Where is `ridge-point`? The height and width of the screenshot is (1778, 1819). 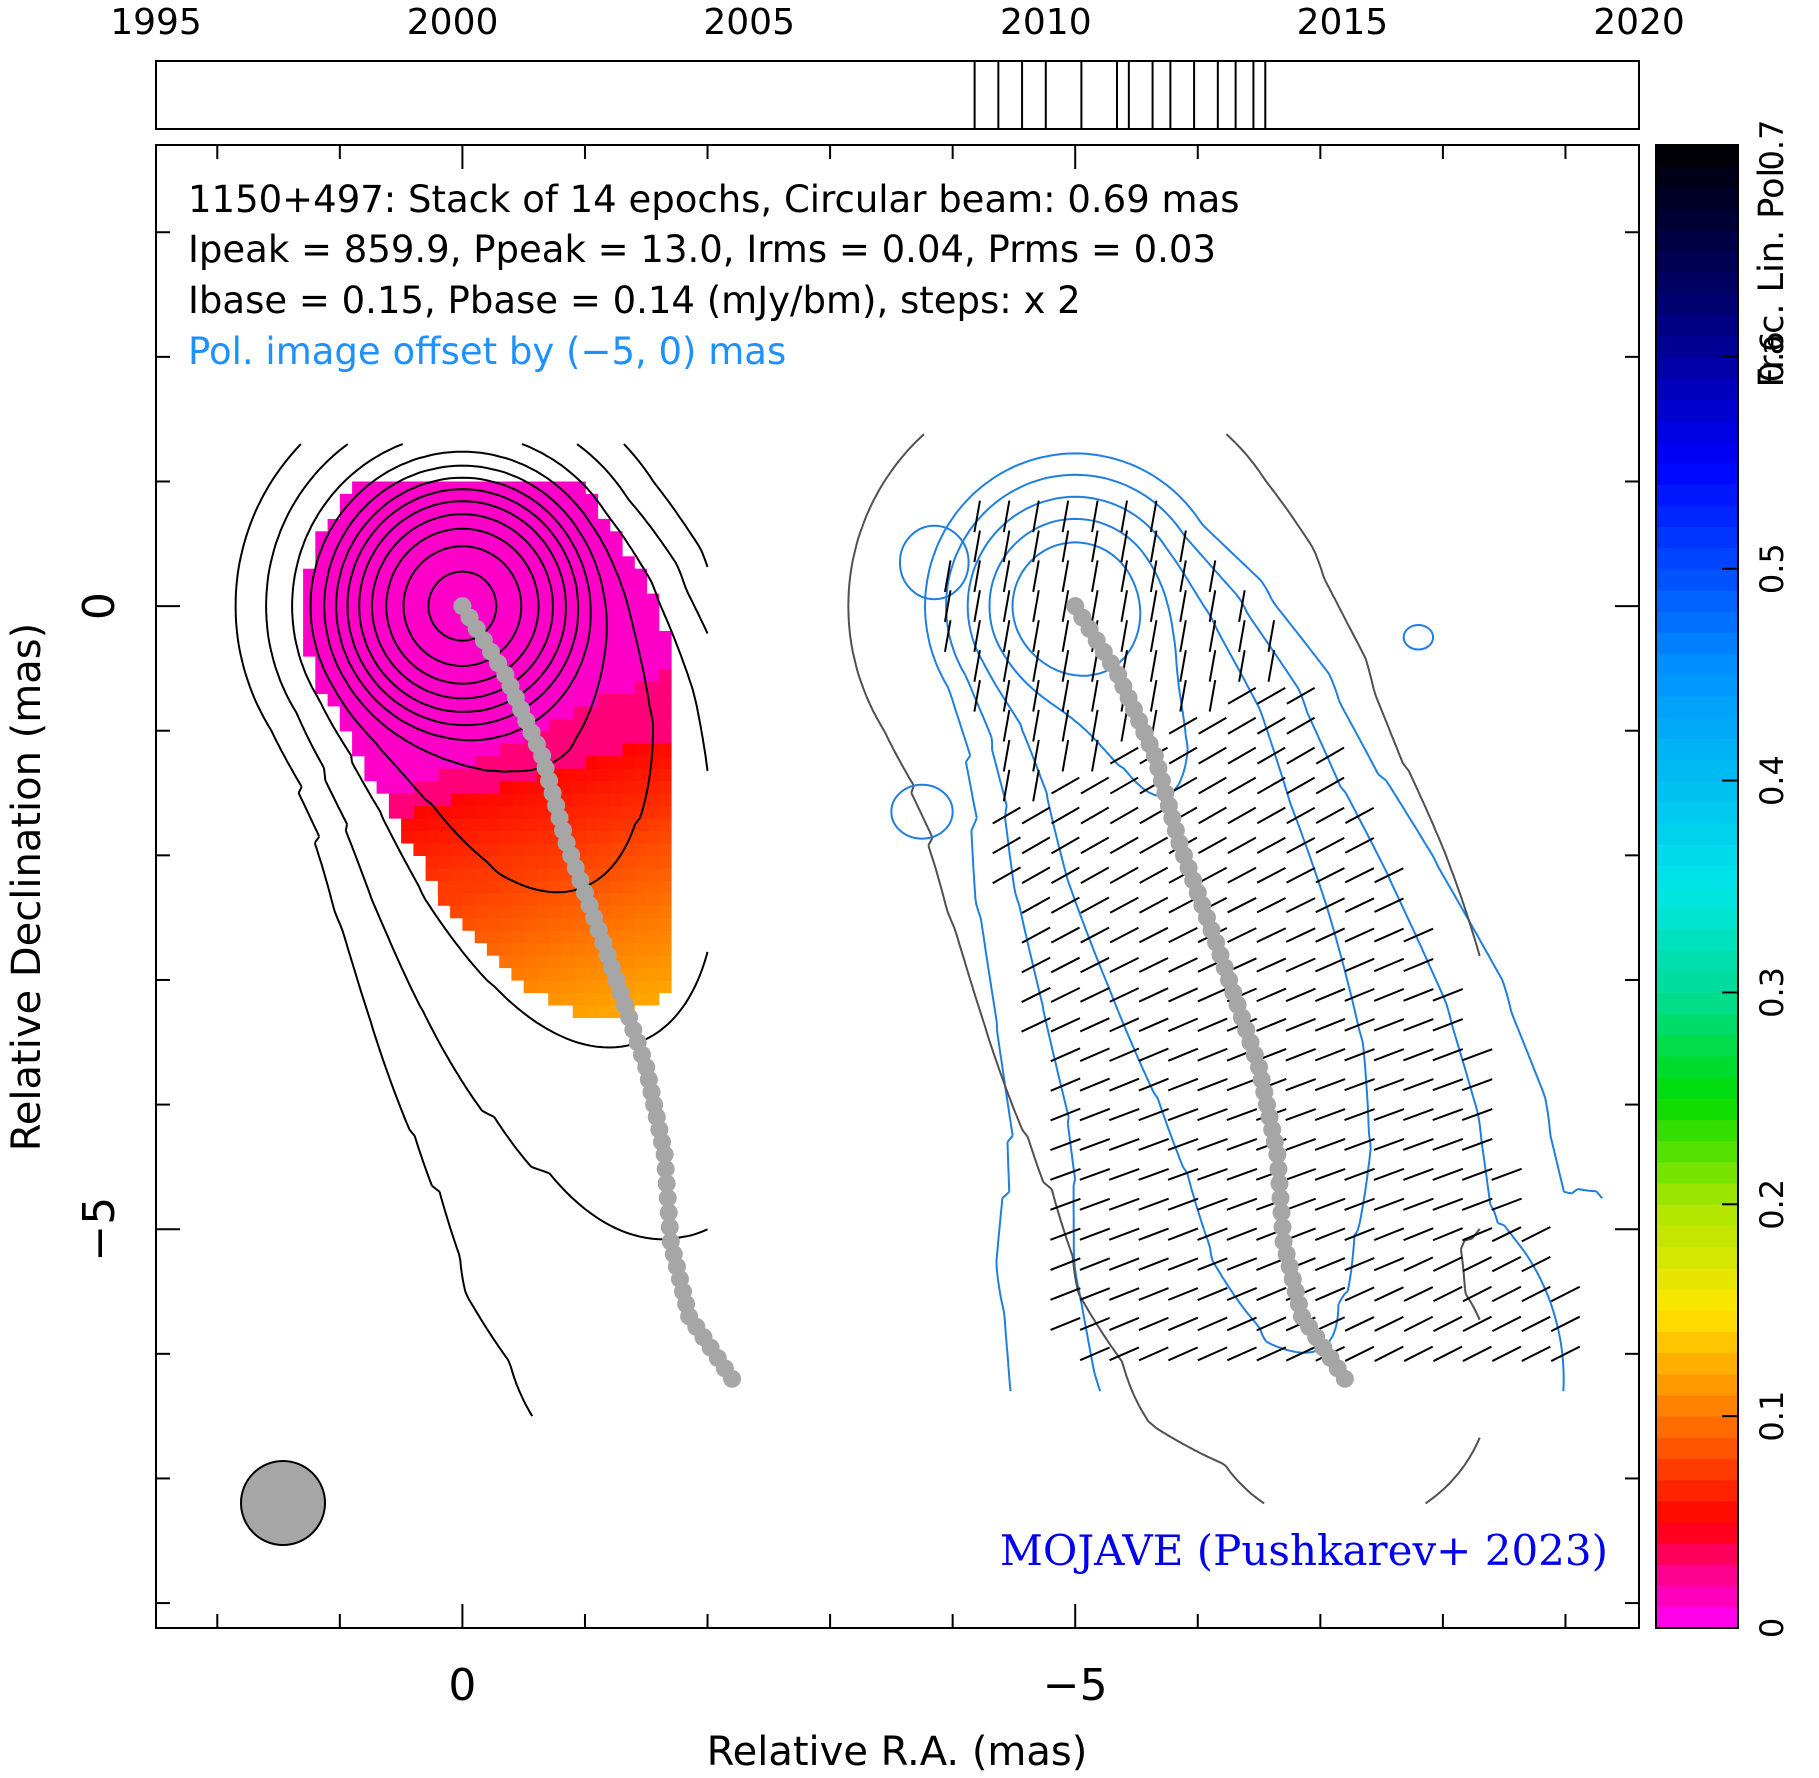 ridge-point is located at coordinates (1280, 1198).